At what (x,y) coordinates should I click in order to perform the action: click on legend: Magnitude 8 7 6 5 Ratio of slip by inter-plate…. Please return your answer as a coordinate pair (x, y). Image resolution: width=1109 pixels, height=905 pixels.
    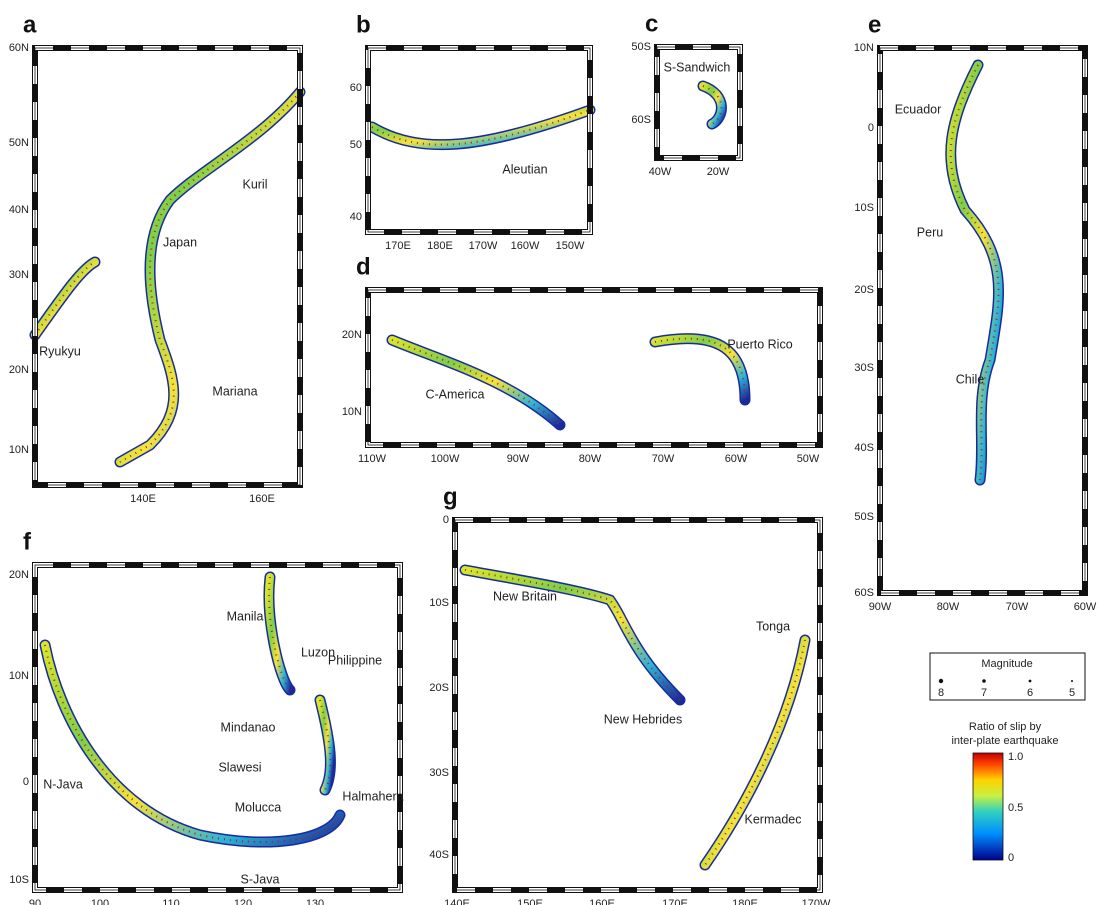
    Looking at the image, I should click on (1007, 758).